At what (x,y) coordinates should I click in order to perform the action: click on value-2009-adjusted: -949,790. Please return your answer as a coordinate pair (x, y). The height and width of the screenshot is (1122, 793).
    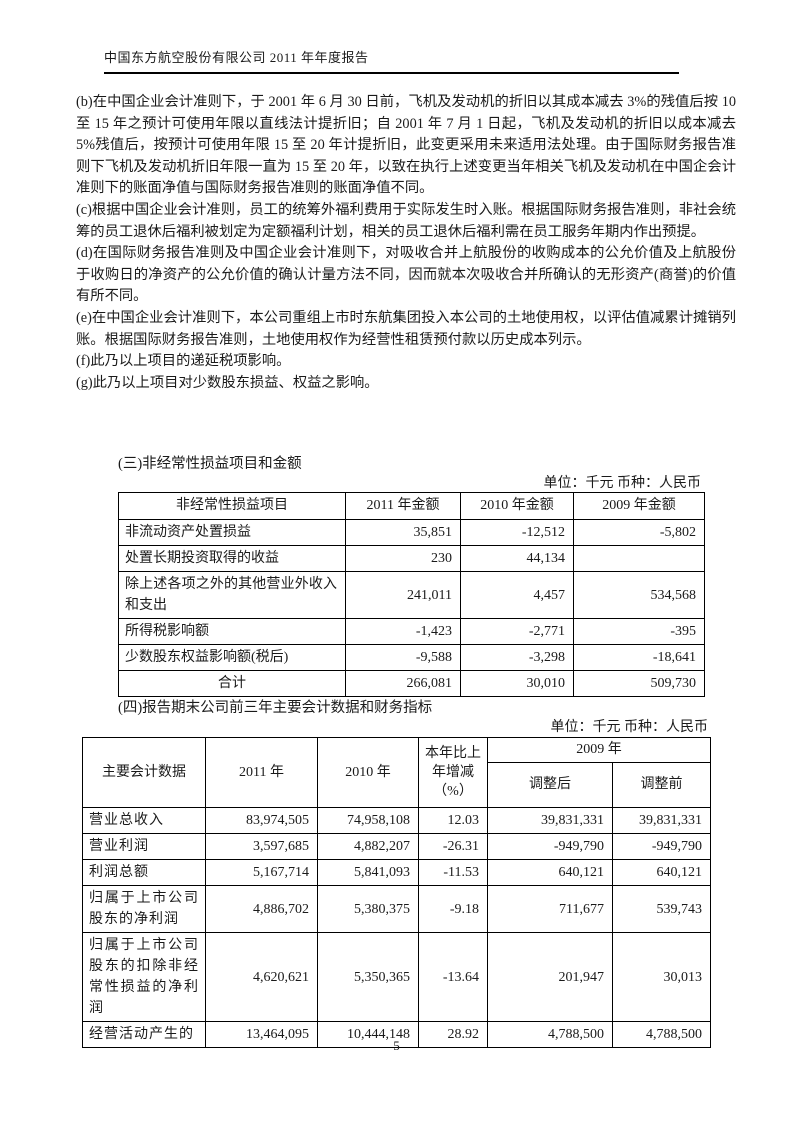
    Looking at the image, I should click on (550, 846).